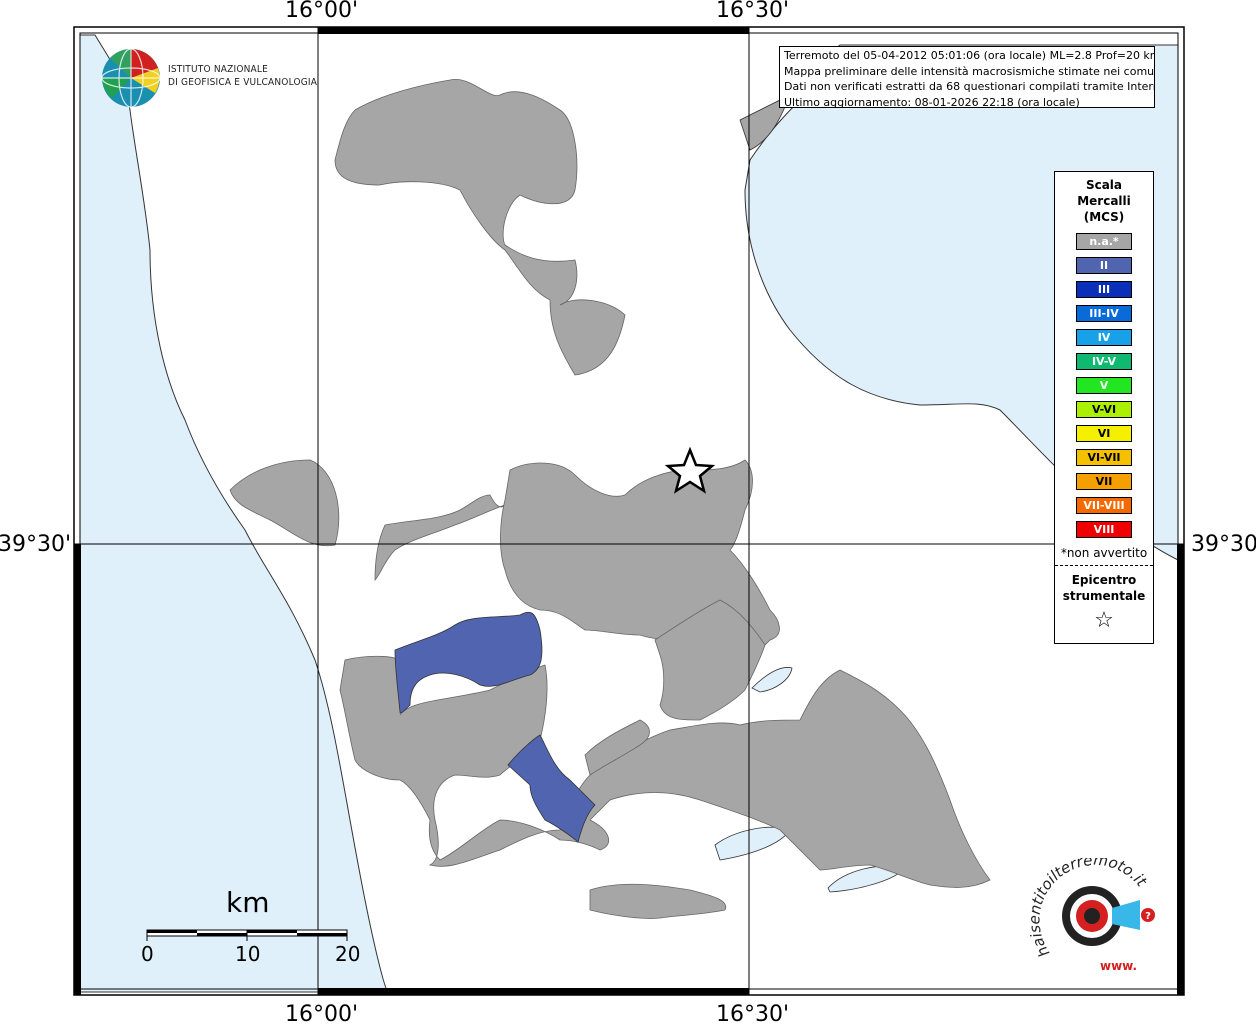 The height and width of the screenshot is (1027, 1256). What do you see at coordinates (131, 78) in the screenshot?
I see `ingv-globe-icon` at bounding box center [131, 78].